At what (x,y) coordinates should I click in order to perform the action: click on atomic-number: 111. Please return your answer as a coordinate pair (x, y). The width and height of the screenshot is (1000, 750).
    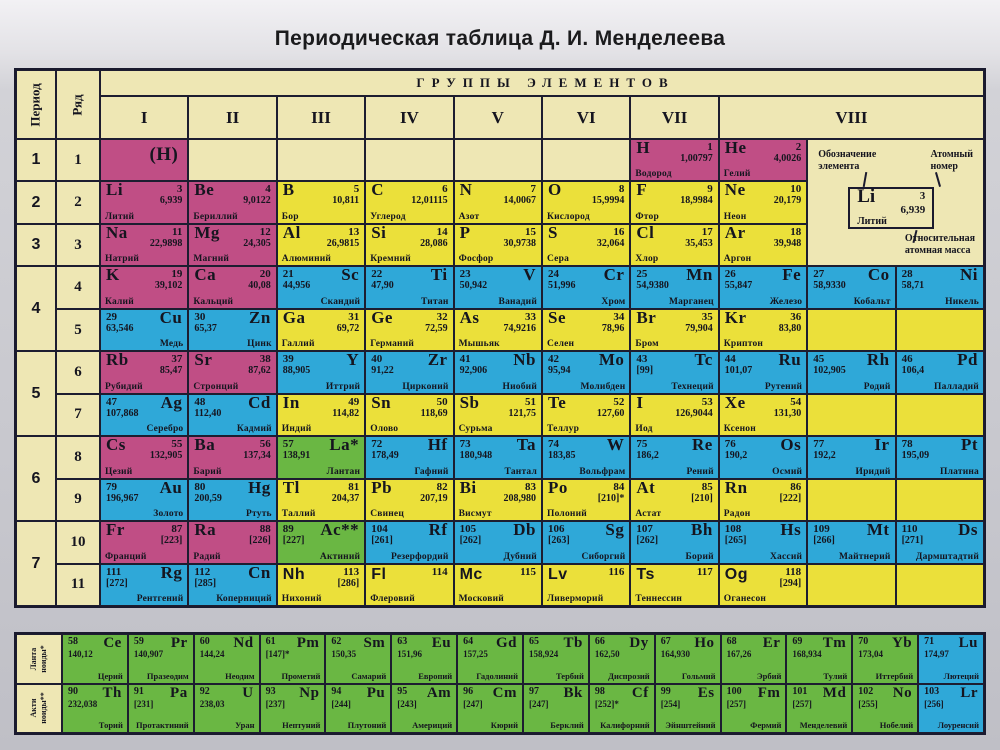
    Looking at the image, I should click on (114, 571).